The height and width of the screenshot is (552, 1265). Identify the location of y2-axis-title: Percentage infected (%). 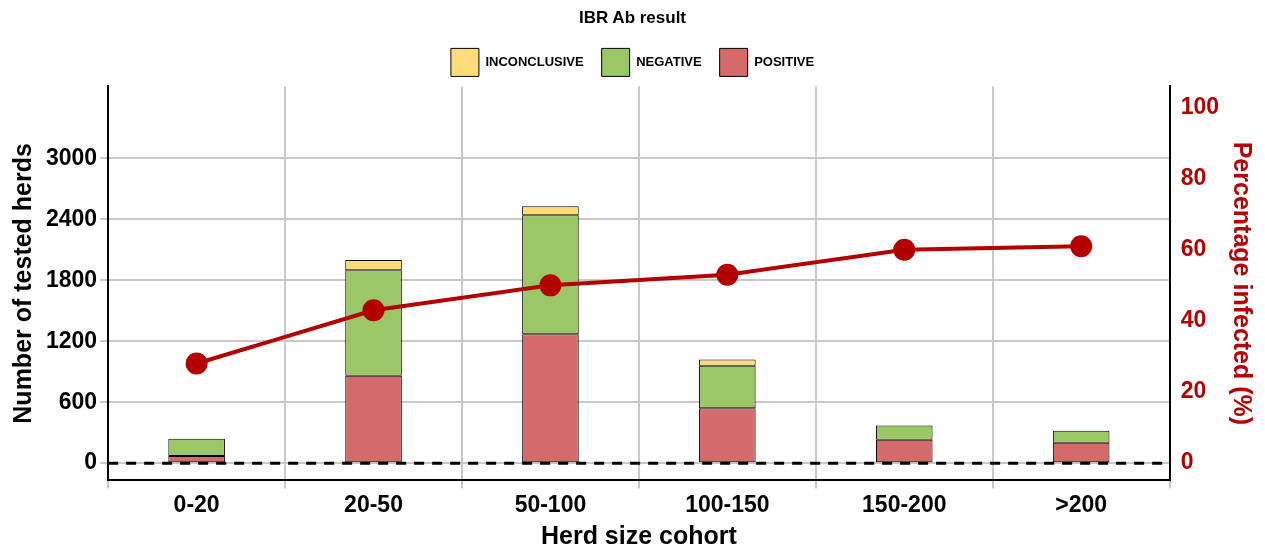
(1243, 283).